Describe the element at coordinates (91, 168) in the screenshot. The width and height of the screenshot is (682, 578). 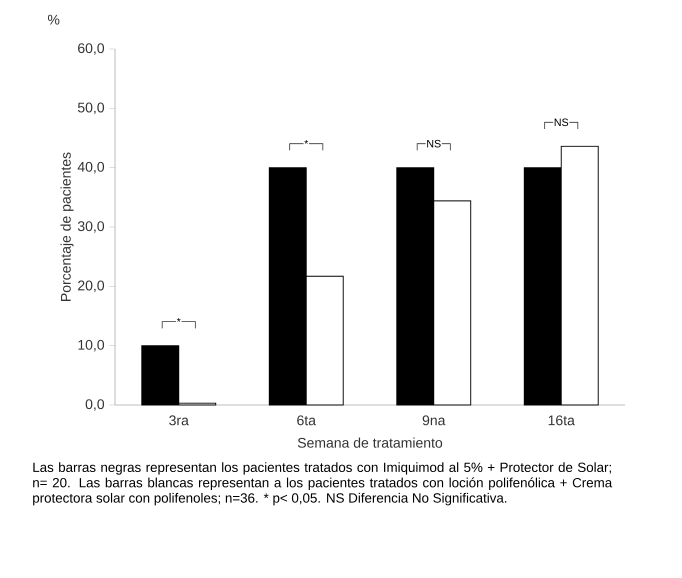
I see `y-tick-label: 40,0` at that location.